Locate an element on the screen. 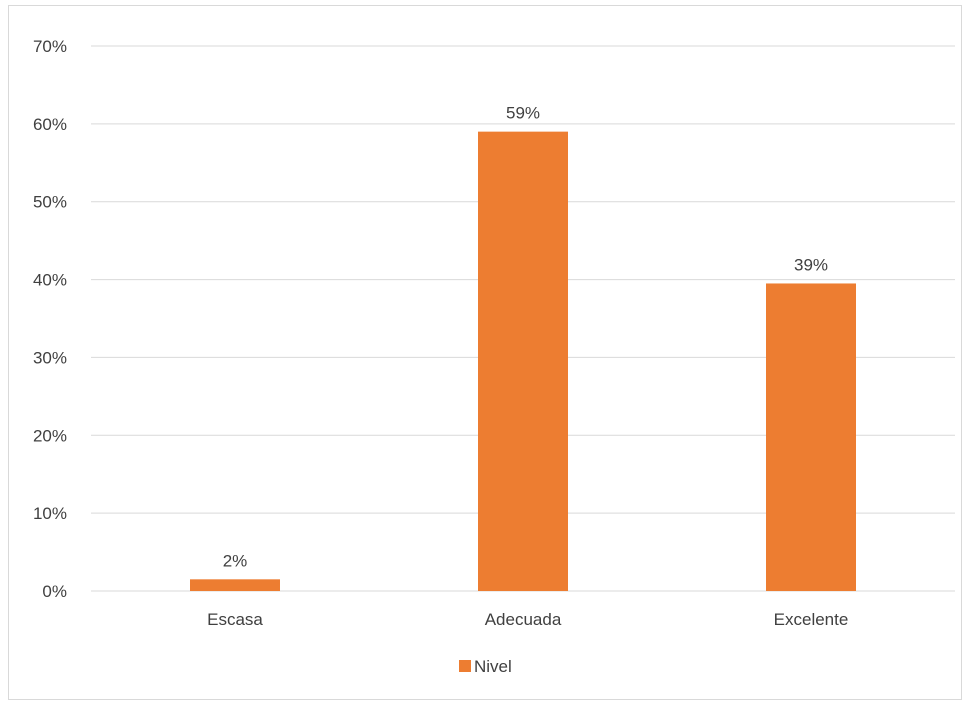 The image size is (966, 704). y-tick-label: 60% is located at coordinates (50, 124).